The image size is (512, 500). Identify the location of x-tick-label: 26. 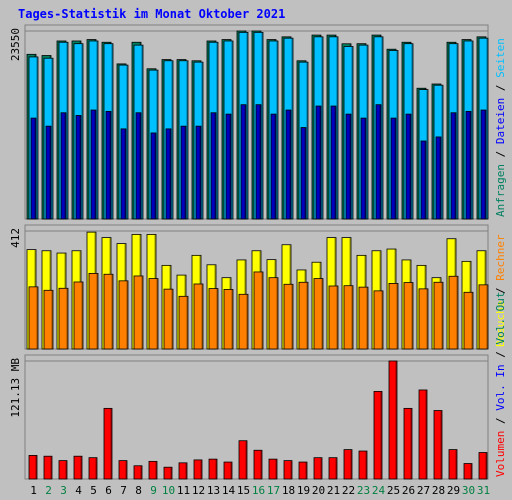
(408, 490).